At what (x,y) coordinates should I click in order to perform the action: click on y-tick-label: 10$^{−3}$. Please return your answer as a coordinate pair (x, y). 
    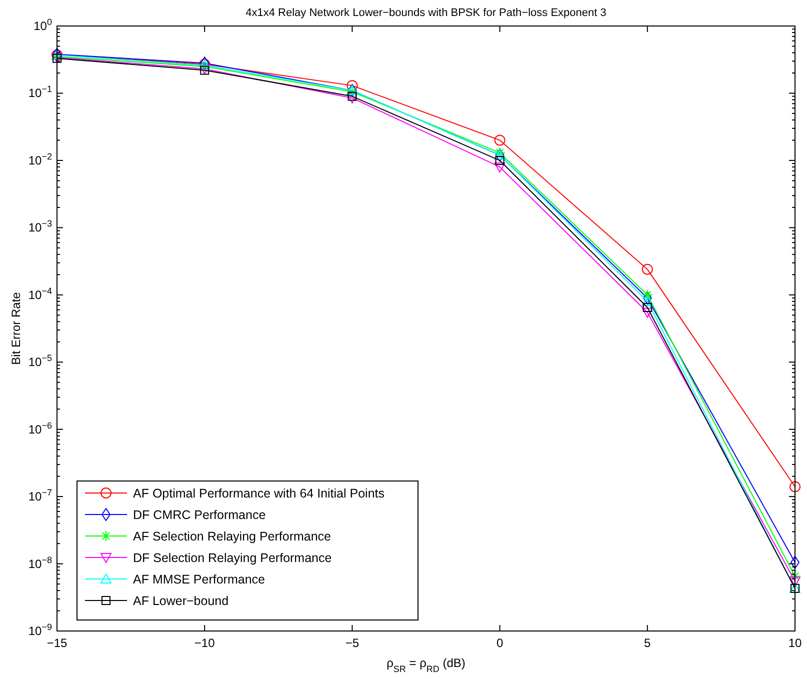
    Looking at the image, I should click on (40, 226).